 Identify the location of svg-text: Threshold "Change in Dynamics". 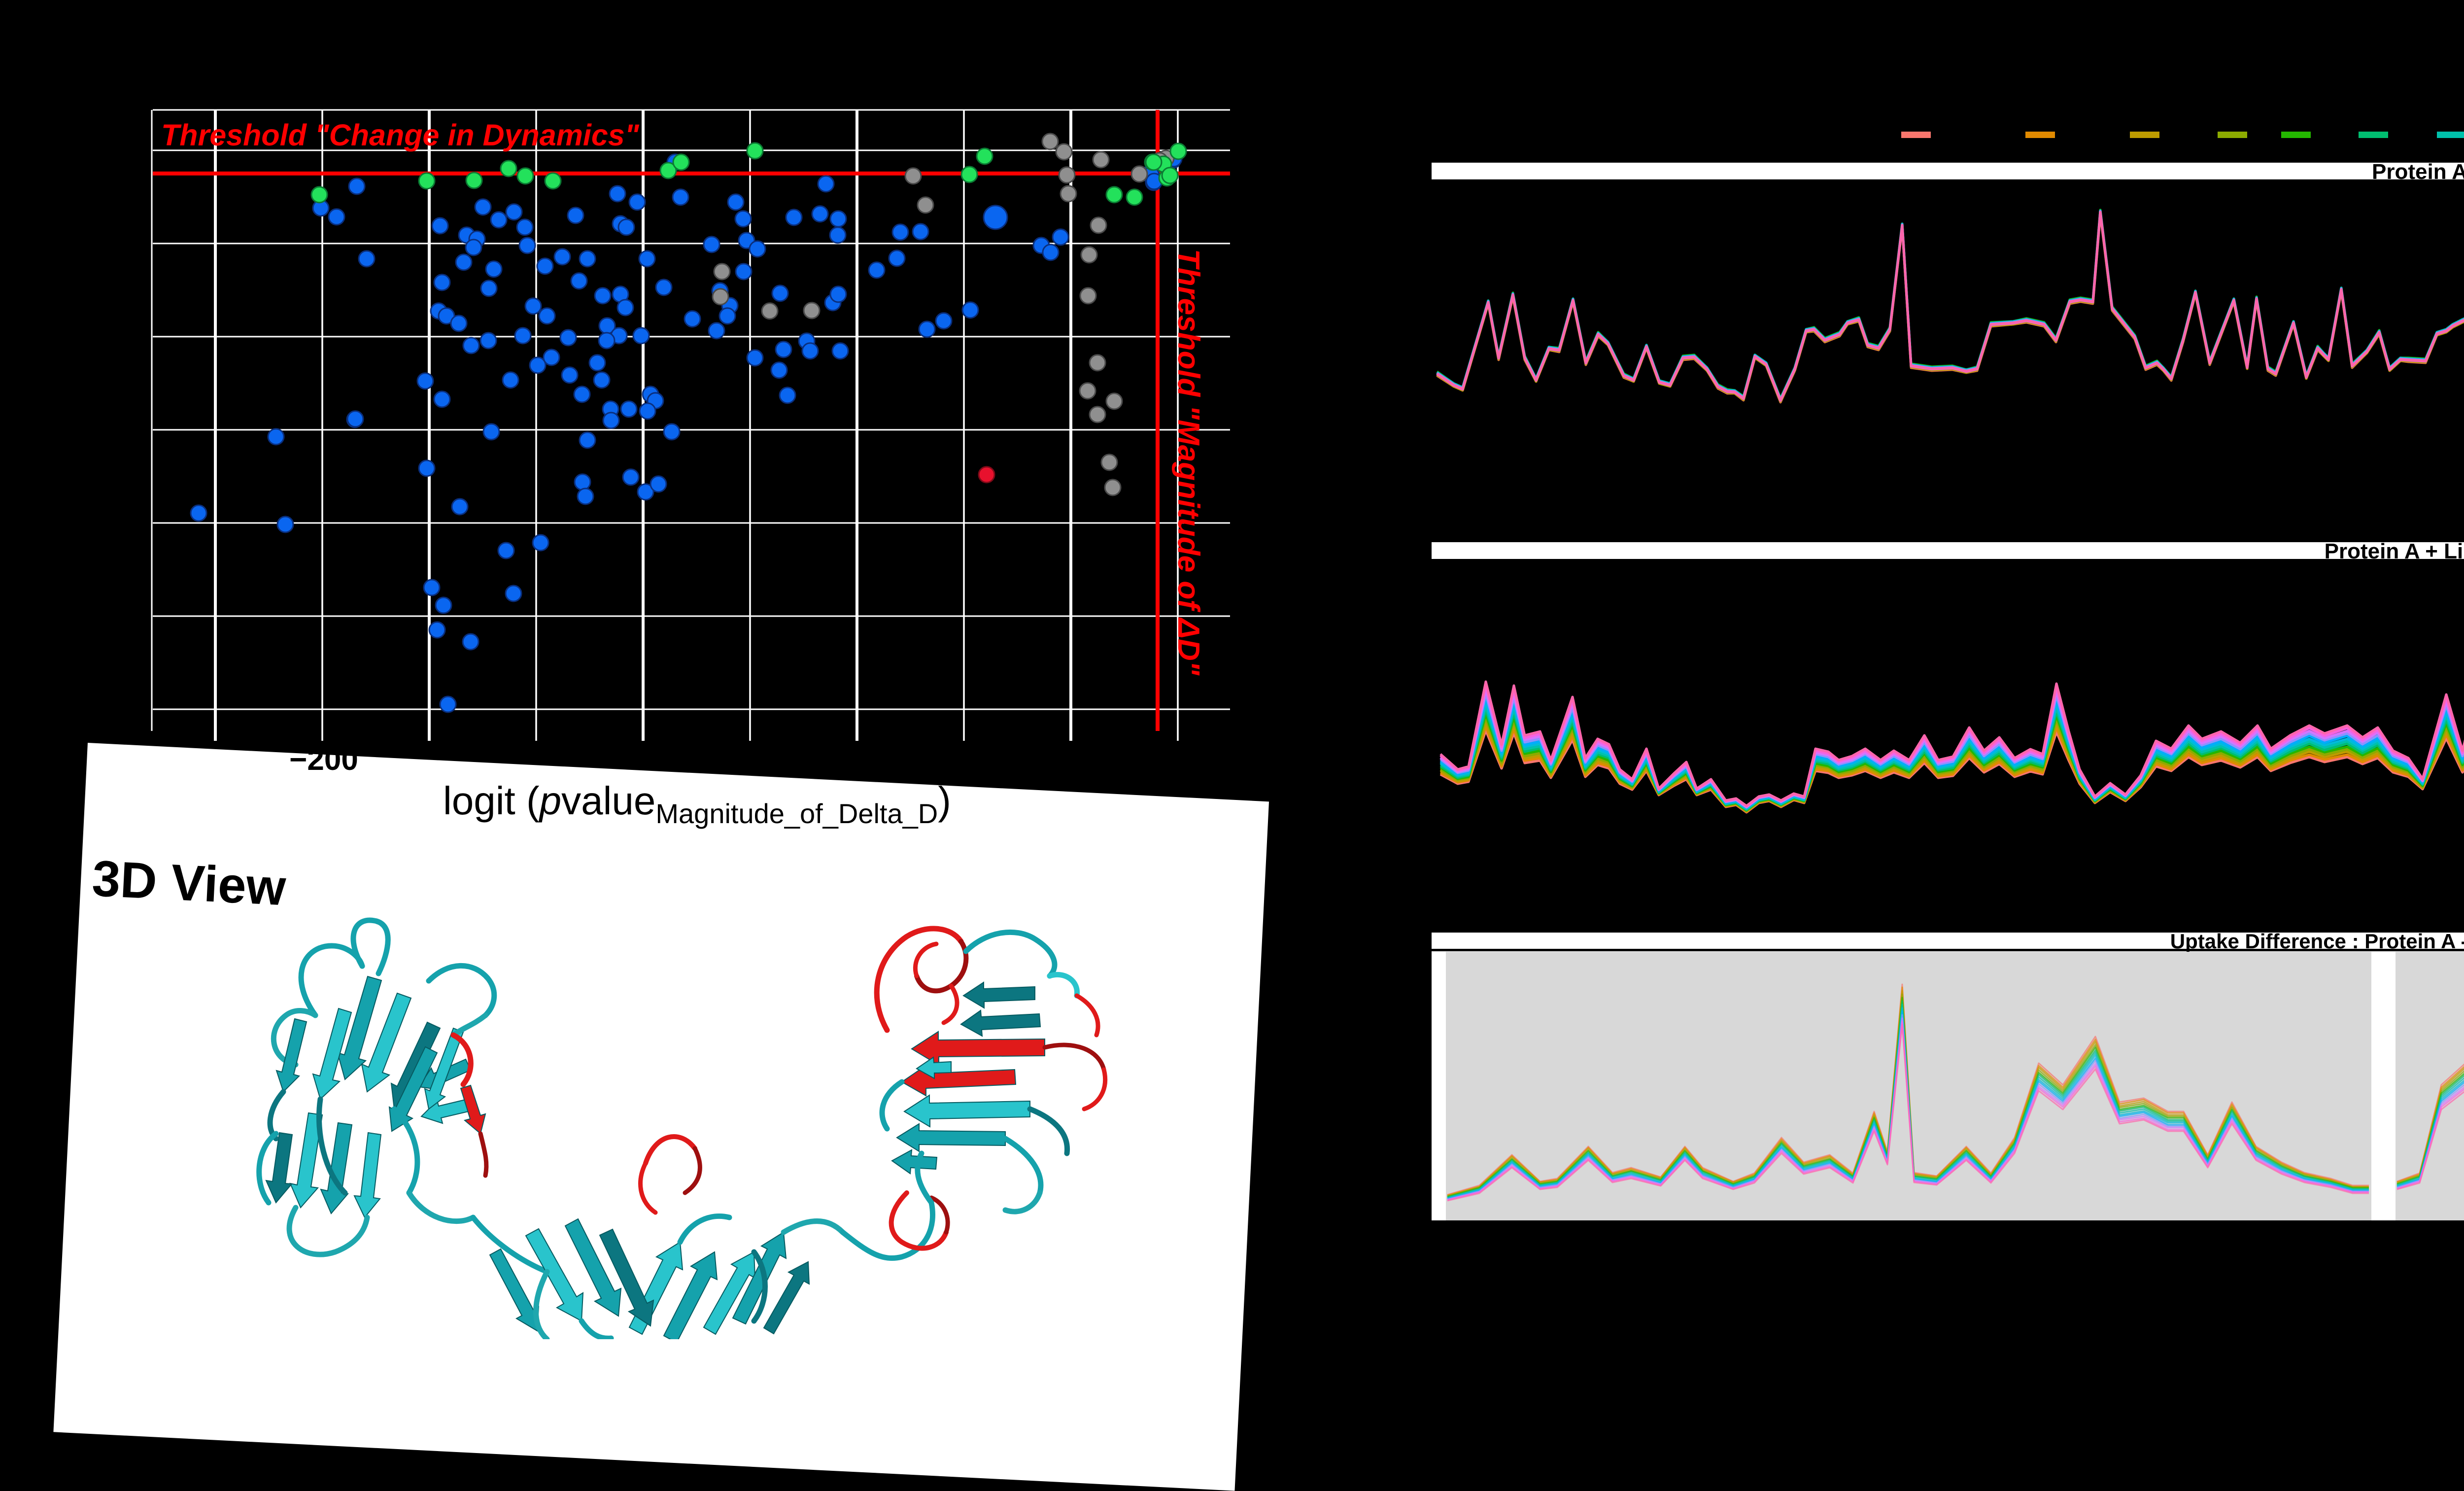
(400, 135).